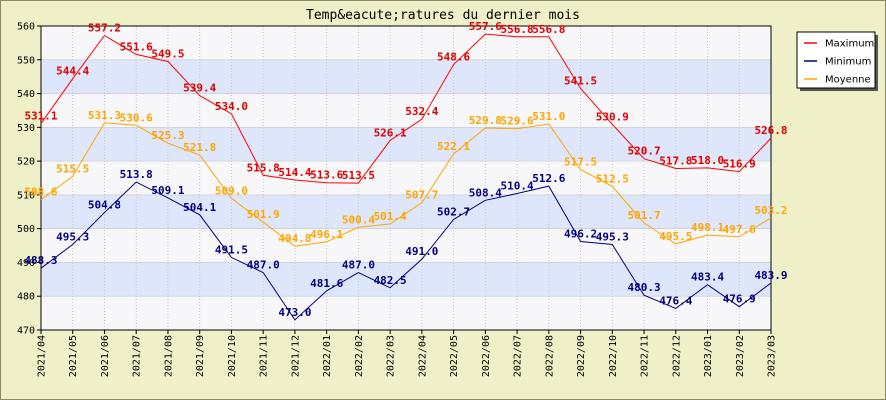  Describe the element at coordinates (453, 212) in the screenshot. I see `data-label: 502.7` at that location.